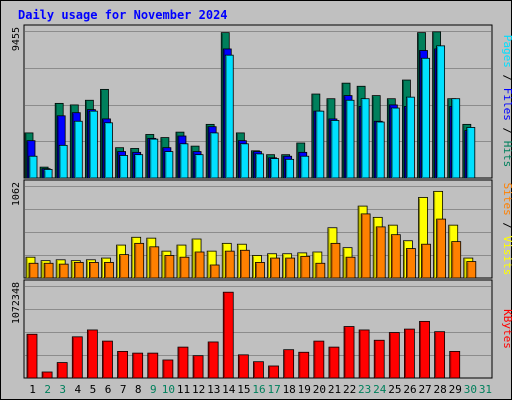 This screenshot has width=512, height=400. I want to click on day-label: 21, so click(334, 389).